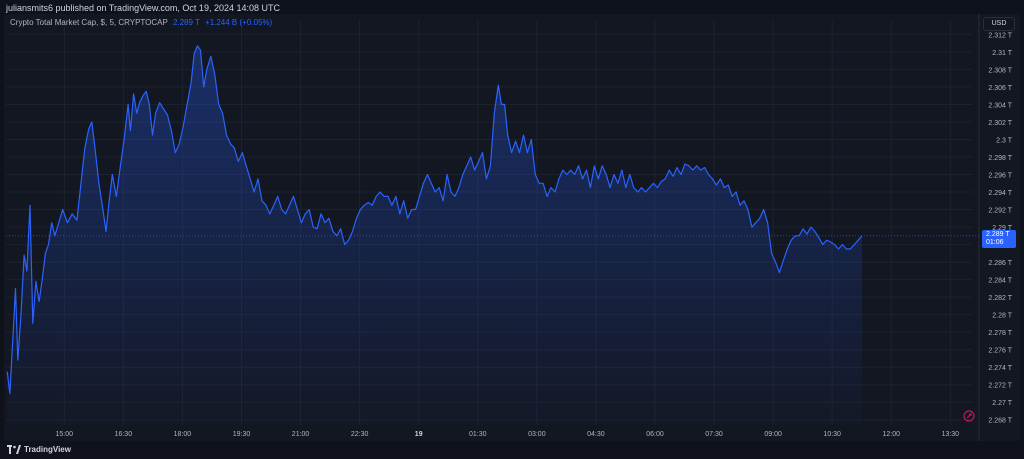  I want to click on legend-symbol: Crypto Total Market Cap, $, 5, CRYPTOCAP, so click(89, 22).